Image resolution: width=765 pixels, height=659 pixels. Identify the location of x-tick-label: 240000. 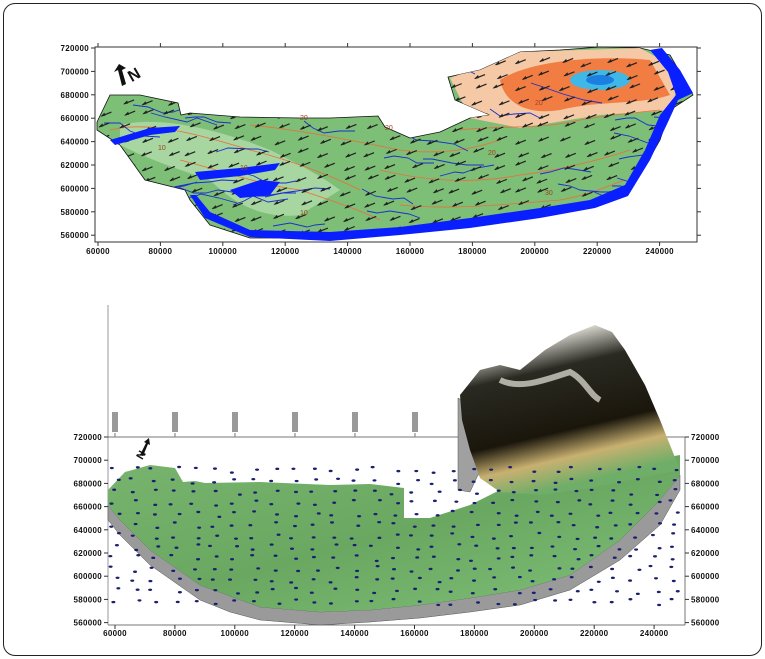
(654, 633).